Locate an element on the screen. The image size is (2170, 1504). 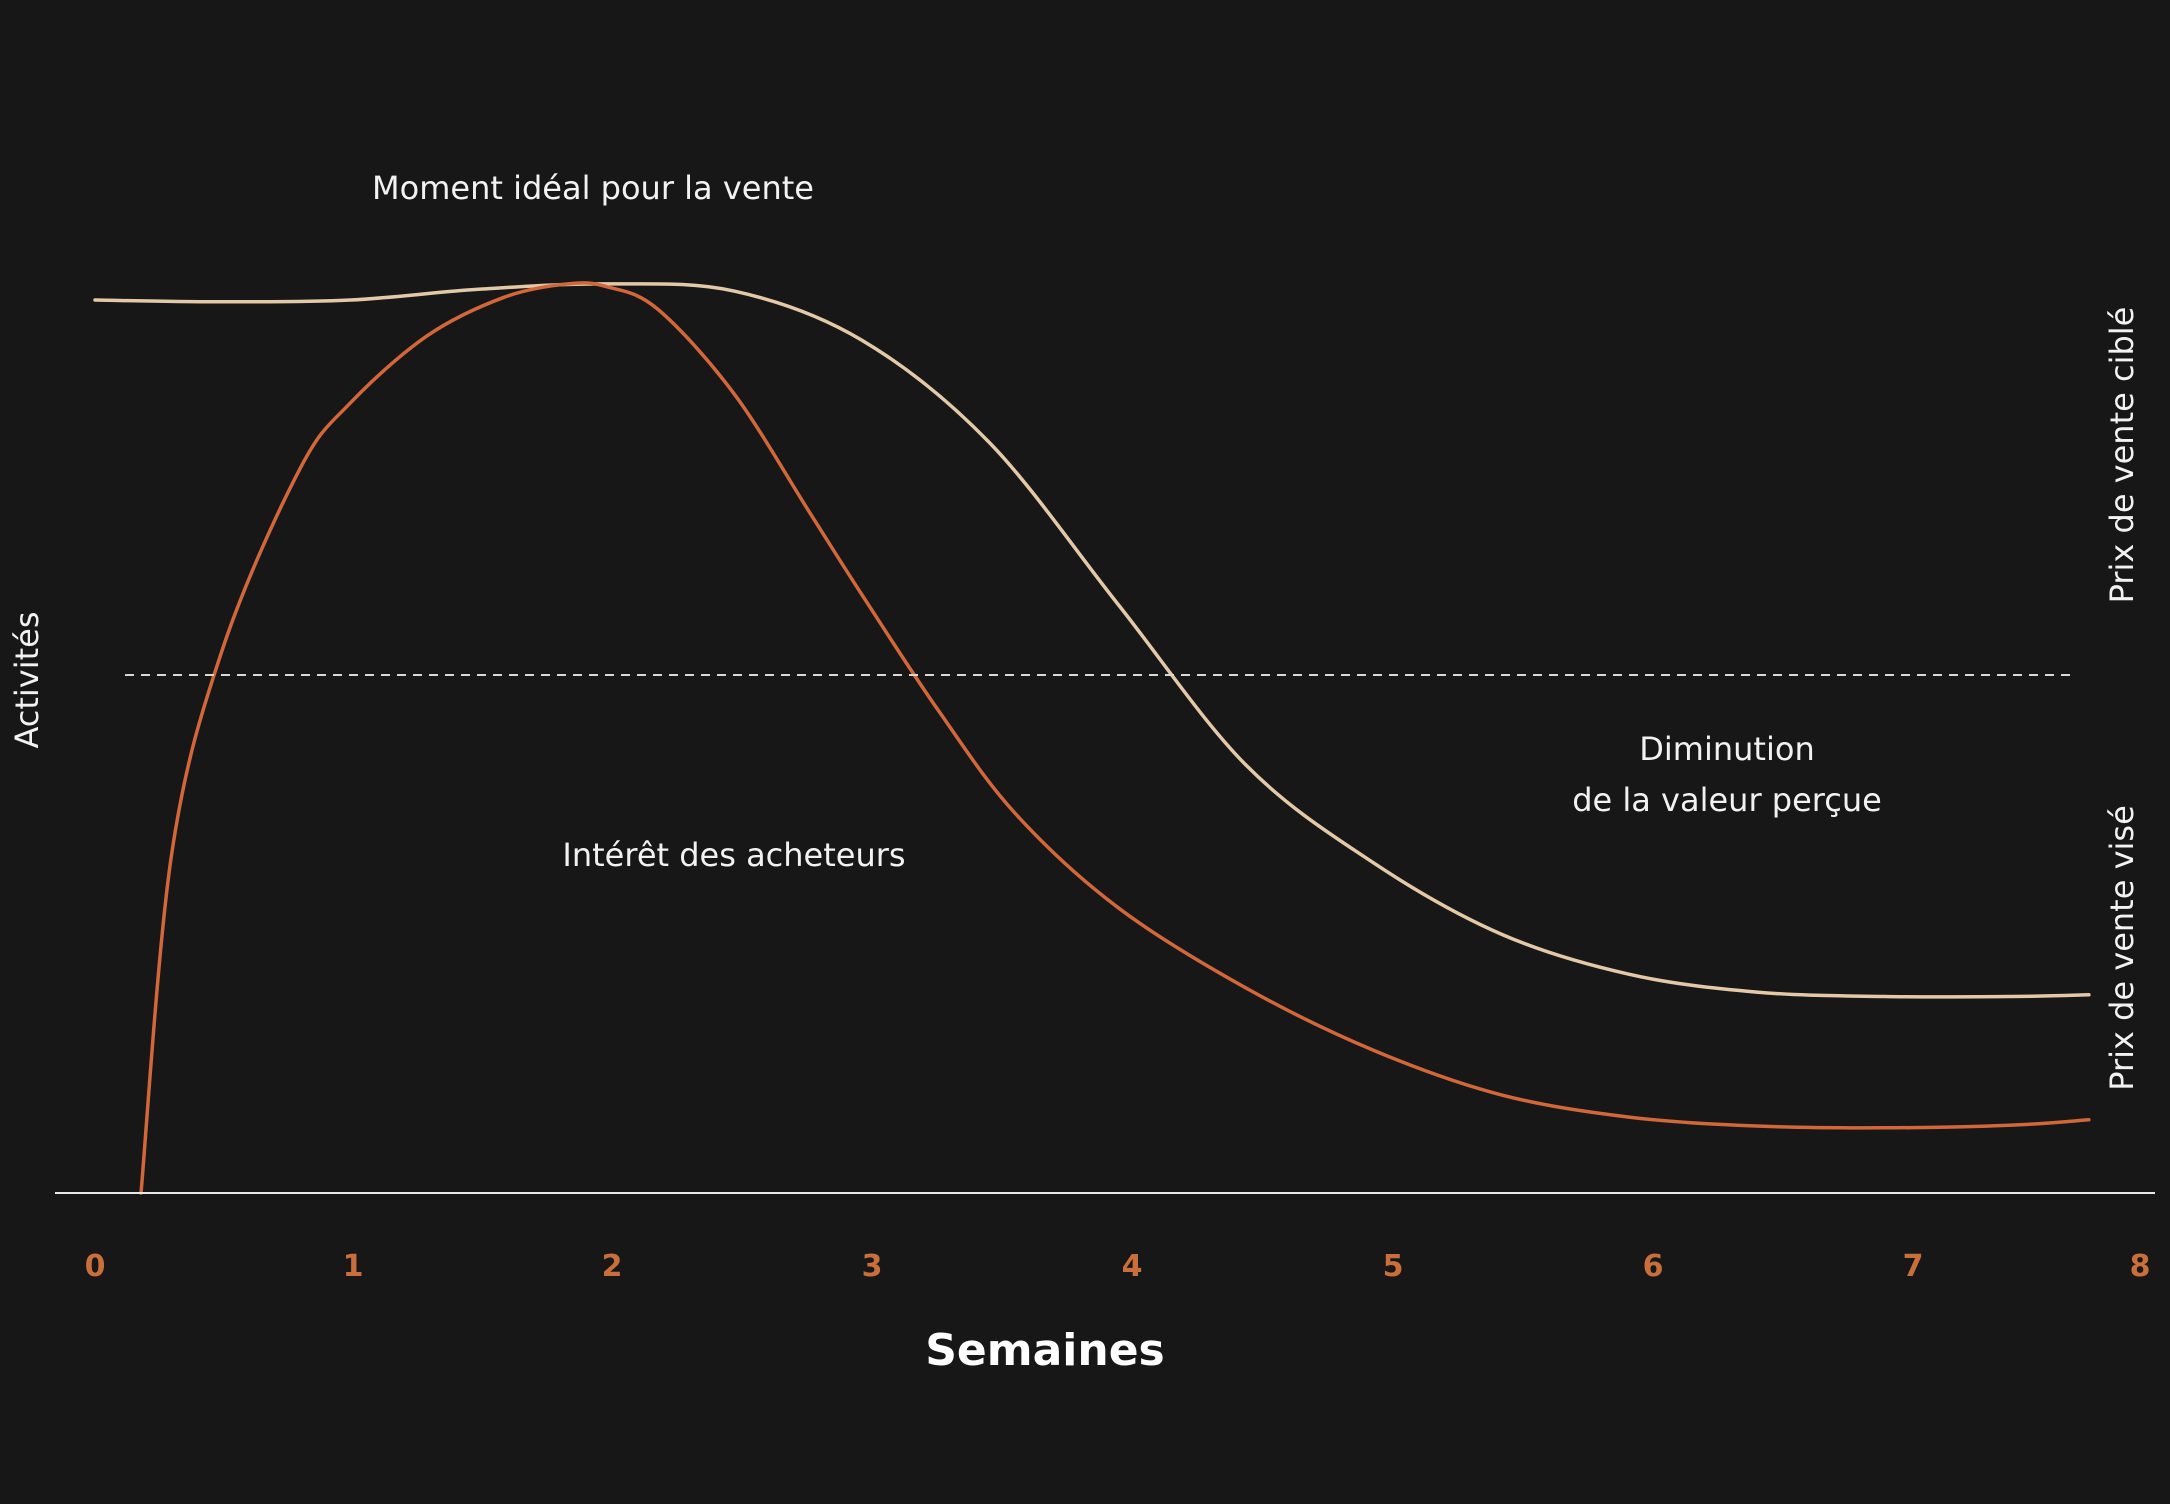
y-axis-label: Activités is located at coordinates (27, 679).